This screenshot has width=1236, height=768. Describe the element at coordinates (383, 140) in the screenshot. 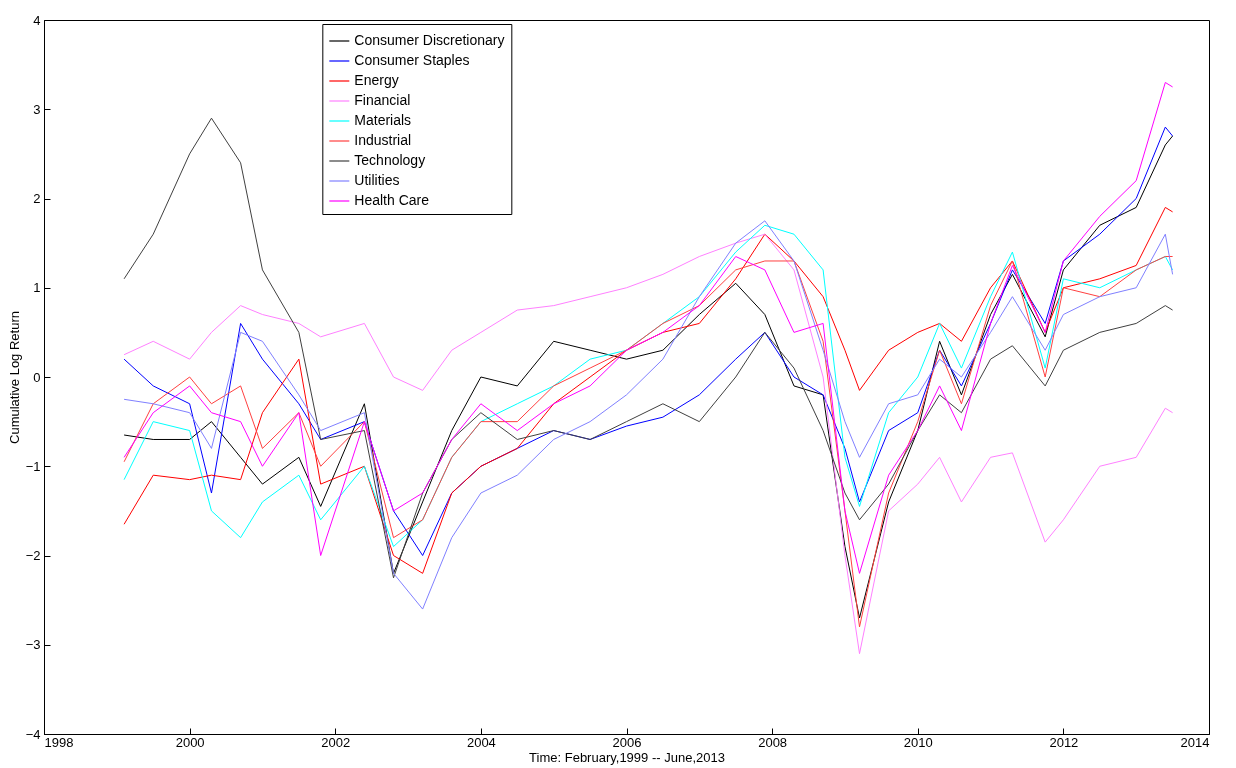

I see `legend-label: Industrial` at that location.